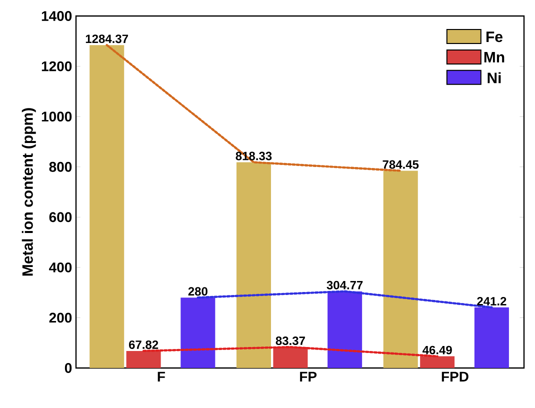 This screenshot has width=535, height=408. I want to click on data-label: 83.37, so click(290, 341).